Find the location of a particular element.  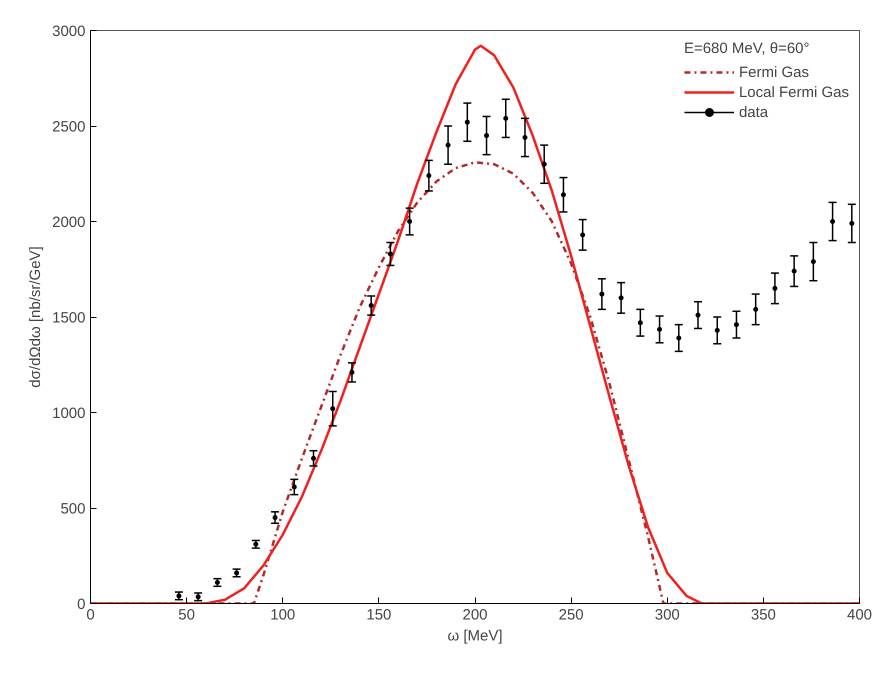

x-tick-label: 300 is located at coordinates (667, 615).